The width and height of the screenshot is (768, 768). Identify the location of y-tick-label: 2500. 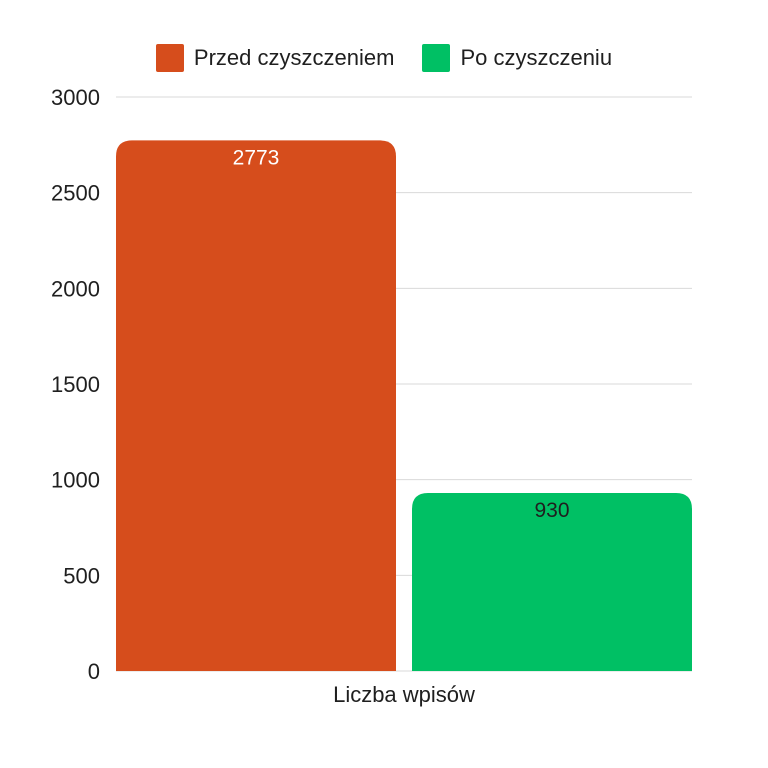
(75, 193).